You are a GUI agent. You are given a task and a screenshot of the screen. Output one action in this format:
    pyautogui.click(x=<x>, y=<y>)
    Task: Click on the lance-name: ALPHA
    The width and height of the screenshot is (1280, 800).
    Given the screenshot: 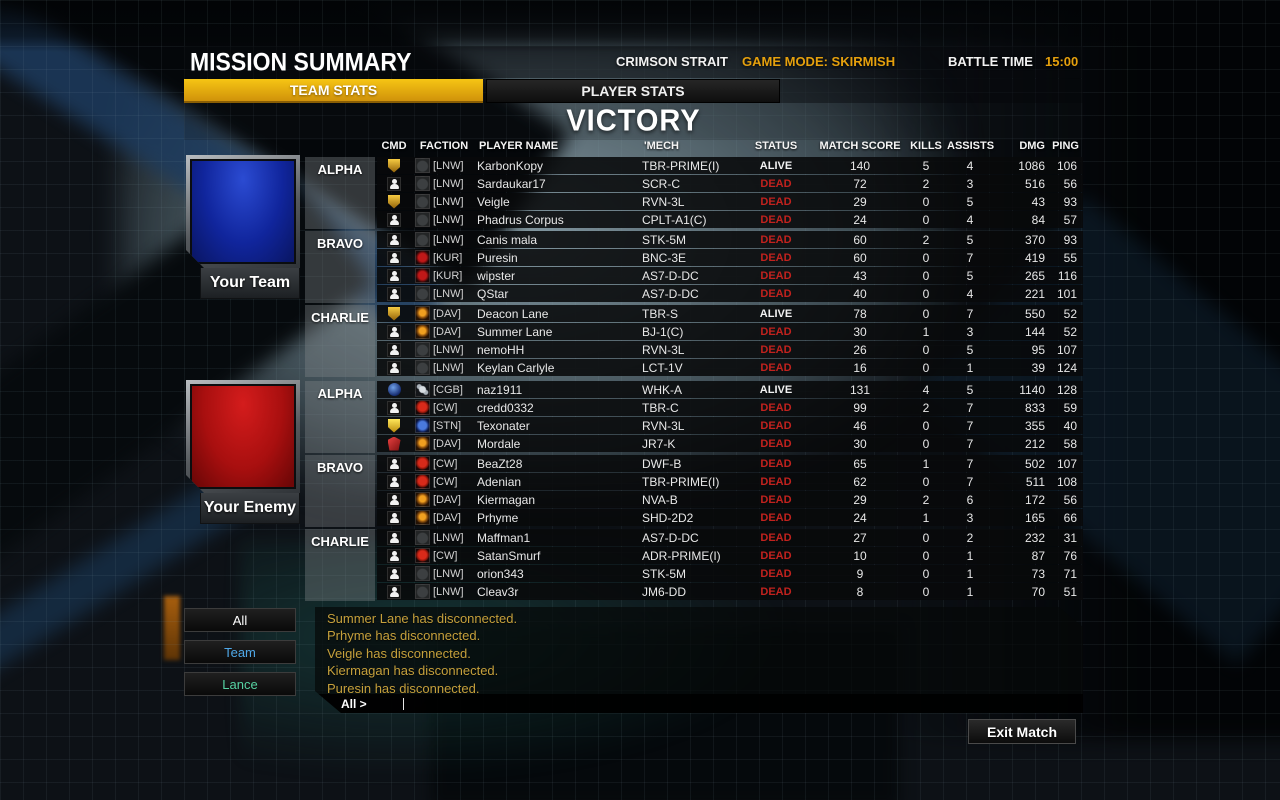 What is the action you would take?
    pyautogui.click(x=340, y=193)
    